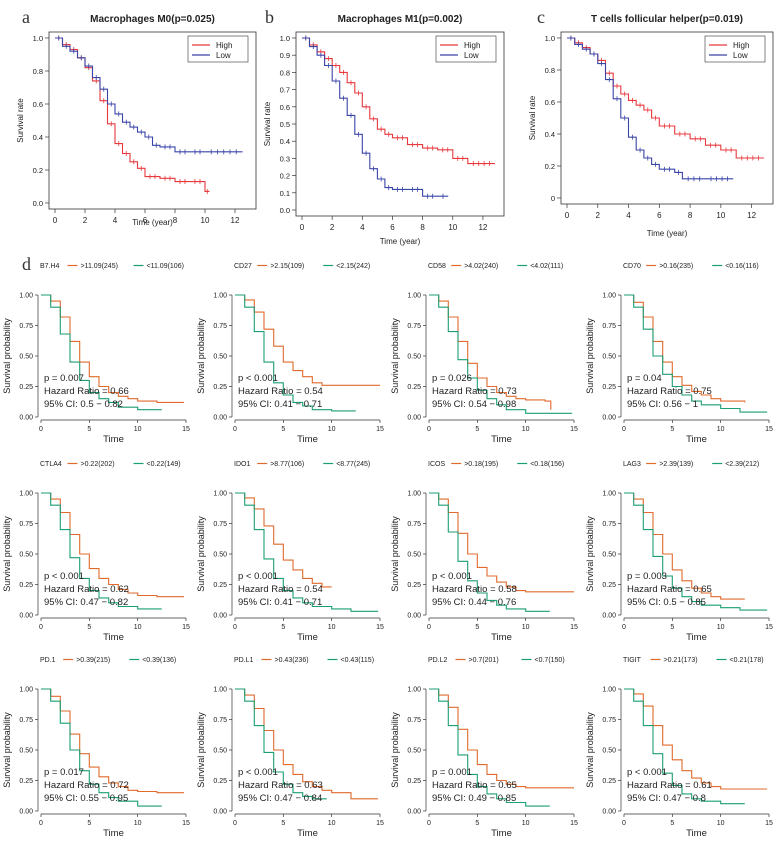 This screenshot has height=849, width=784. Describe the element at coordinates (632, 266) in the screenshot. I see `legend-title: CD70` at that location.